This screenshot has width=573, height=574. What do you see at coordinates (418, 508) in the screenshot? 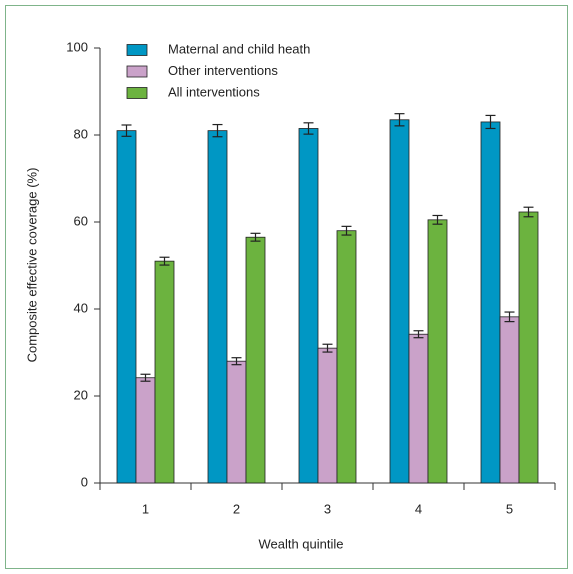
I see `x-tick-label: 4` at bounding box center [418, 508].